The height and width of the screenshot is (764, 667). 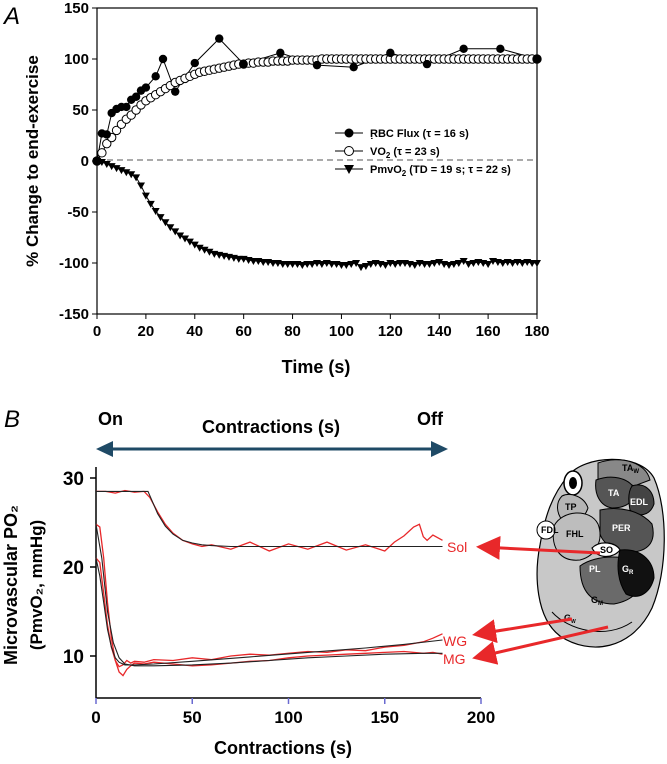 What do you see at coordinates (80, 110) in the screenshot?
I see `y-tick-label-a: 50` at bounding box center [80, 110].